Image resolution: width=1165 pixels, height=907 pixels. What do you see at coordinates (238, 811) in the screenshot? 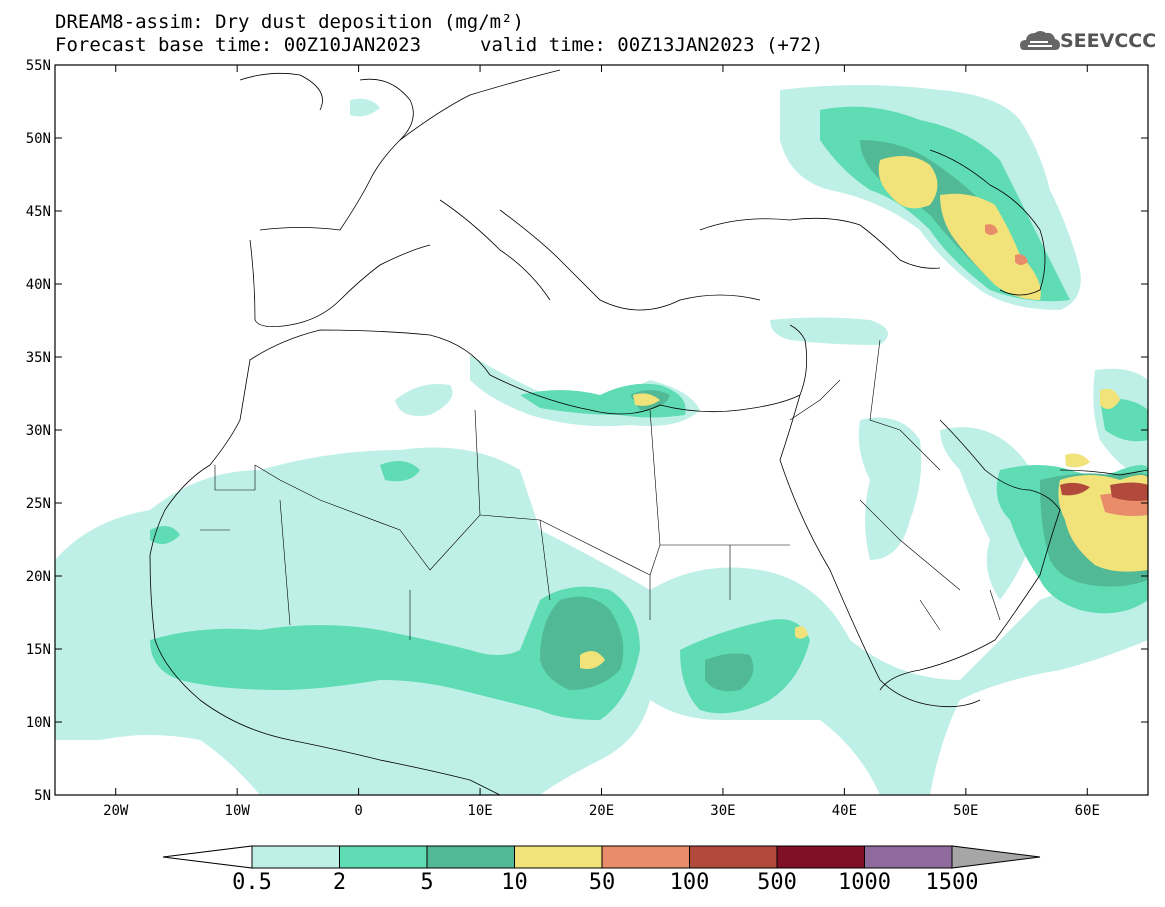
I see `lon-tick-label: 10W` at bounding box center [238, 811].